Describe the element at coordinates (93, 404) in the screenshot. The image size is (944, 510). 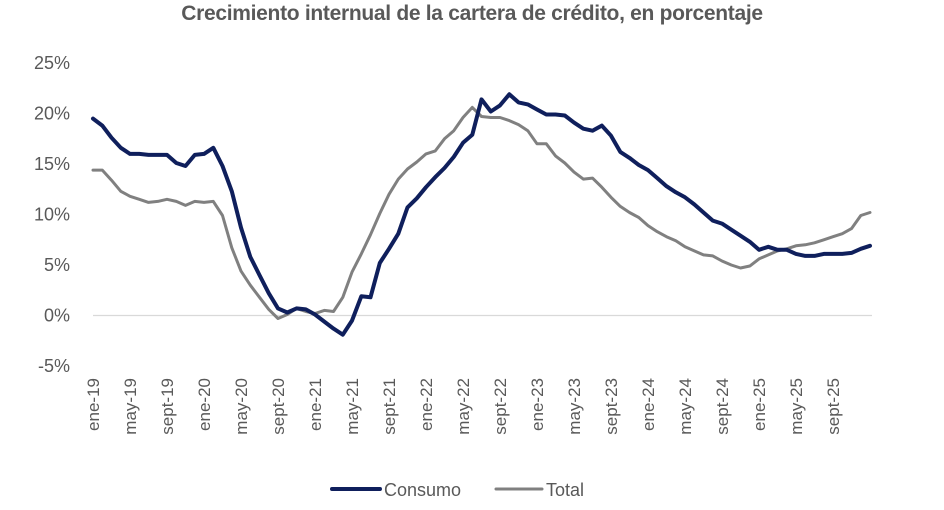
I see `x-tick-label: ene-19` at that location.